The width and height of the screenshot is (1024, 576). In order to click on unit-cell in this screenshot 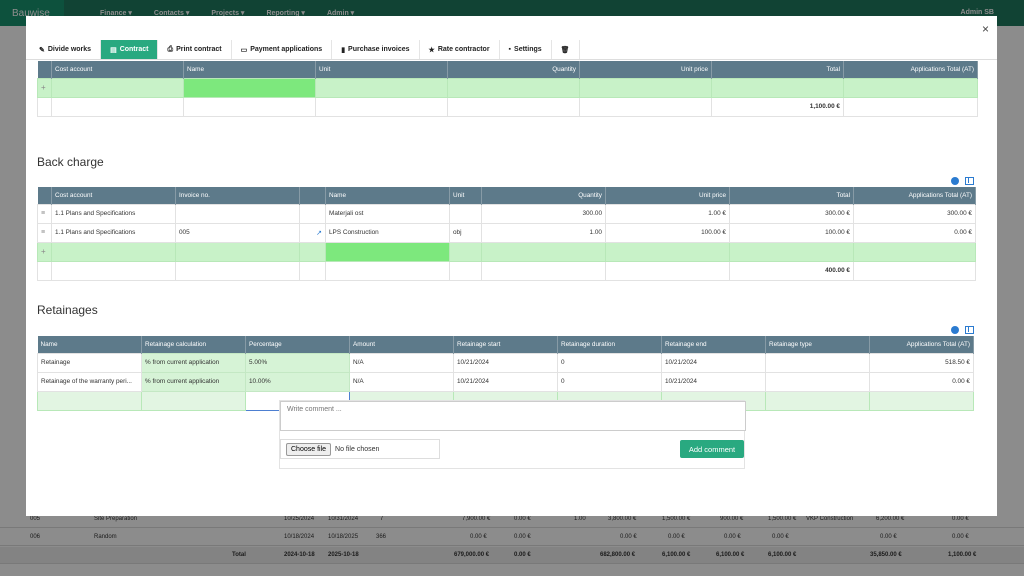, I will do `click(465, 213)`.